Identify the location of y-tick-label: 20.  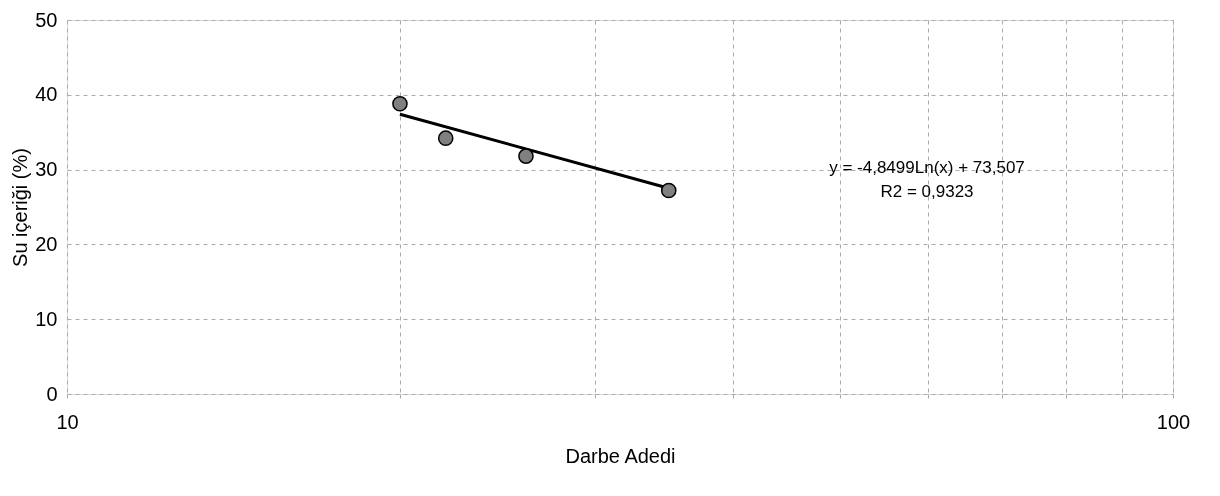
(46, 243).